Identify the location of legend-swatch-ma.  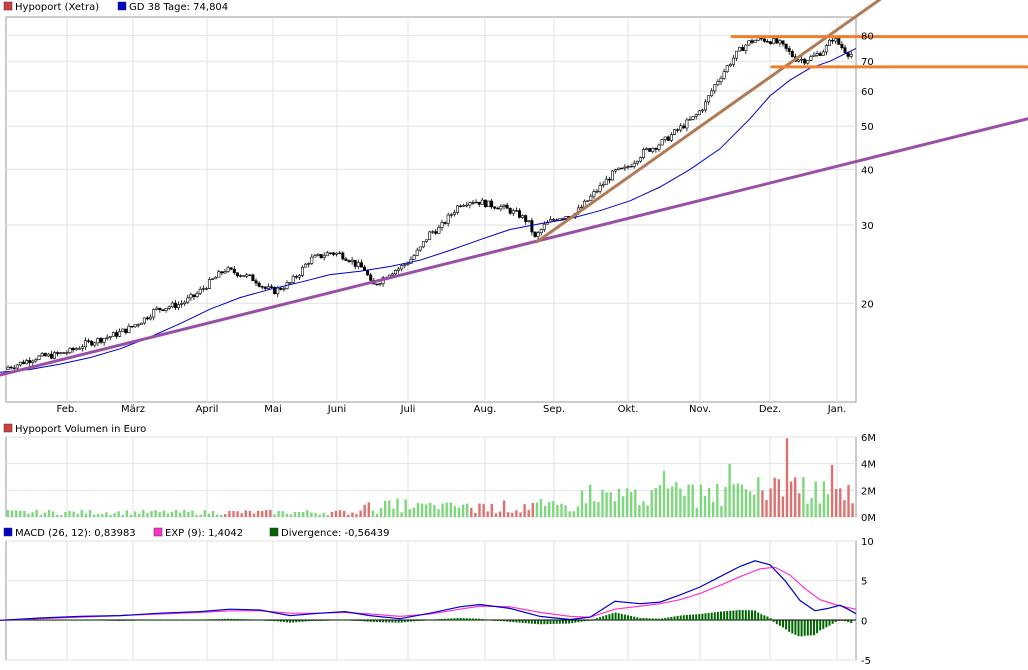
(122, 6).